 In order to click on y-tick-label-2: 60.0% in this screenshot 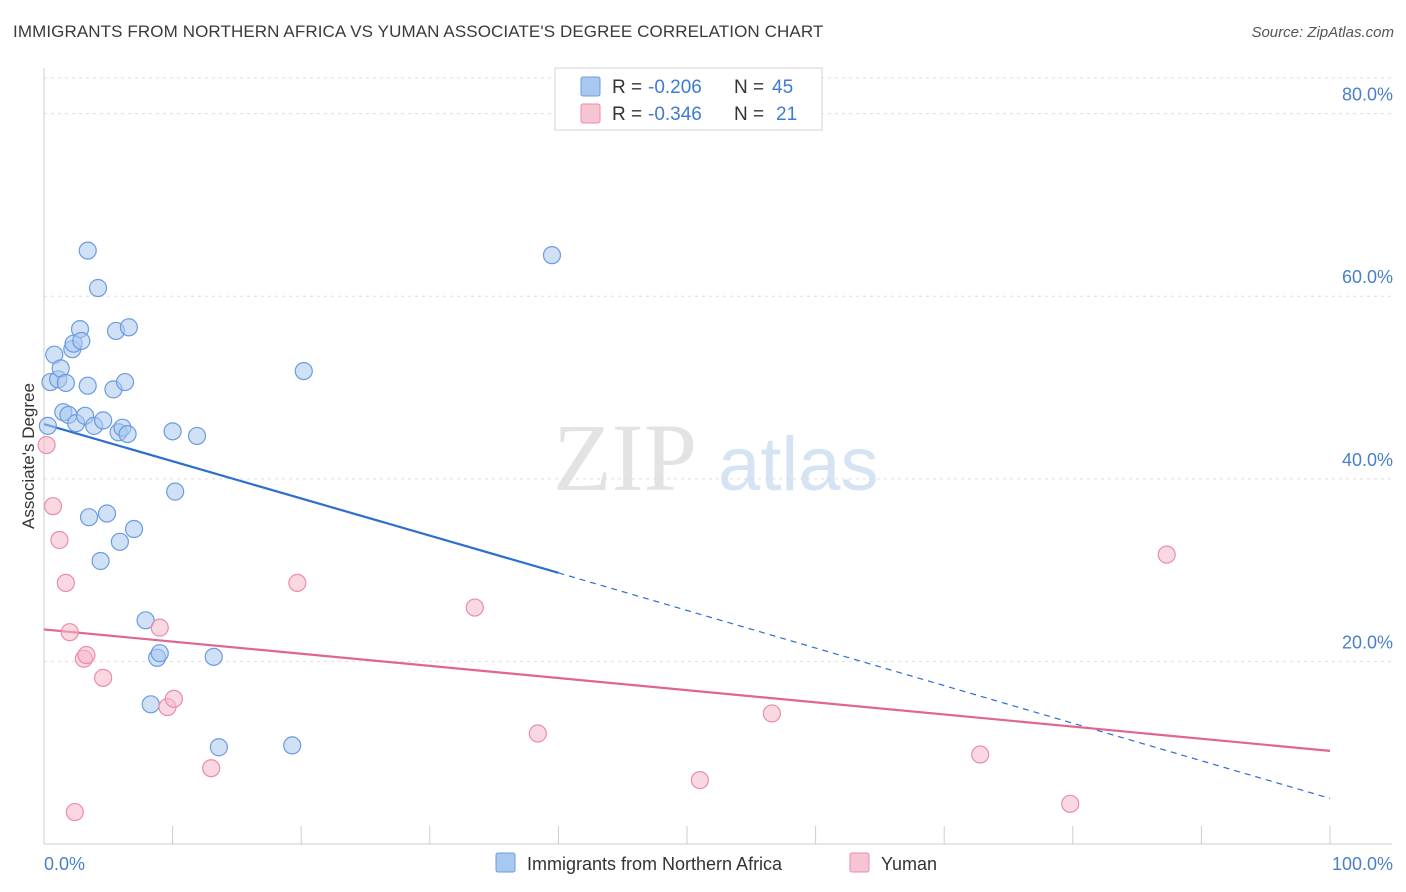, I will do `click(1367, 277)`.